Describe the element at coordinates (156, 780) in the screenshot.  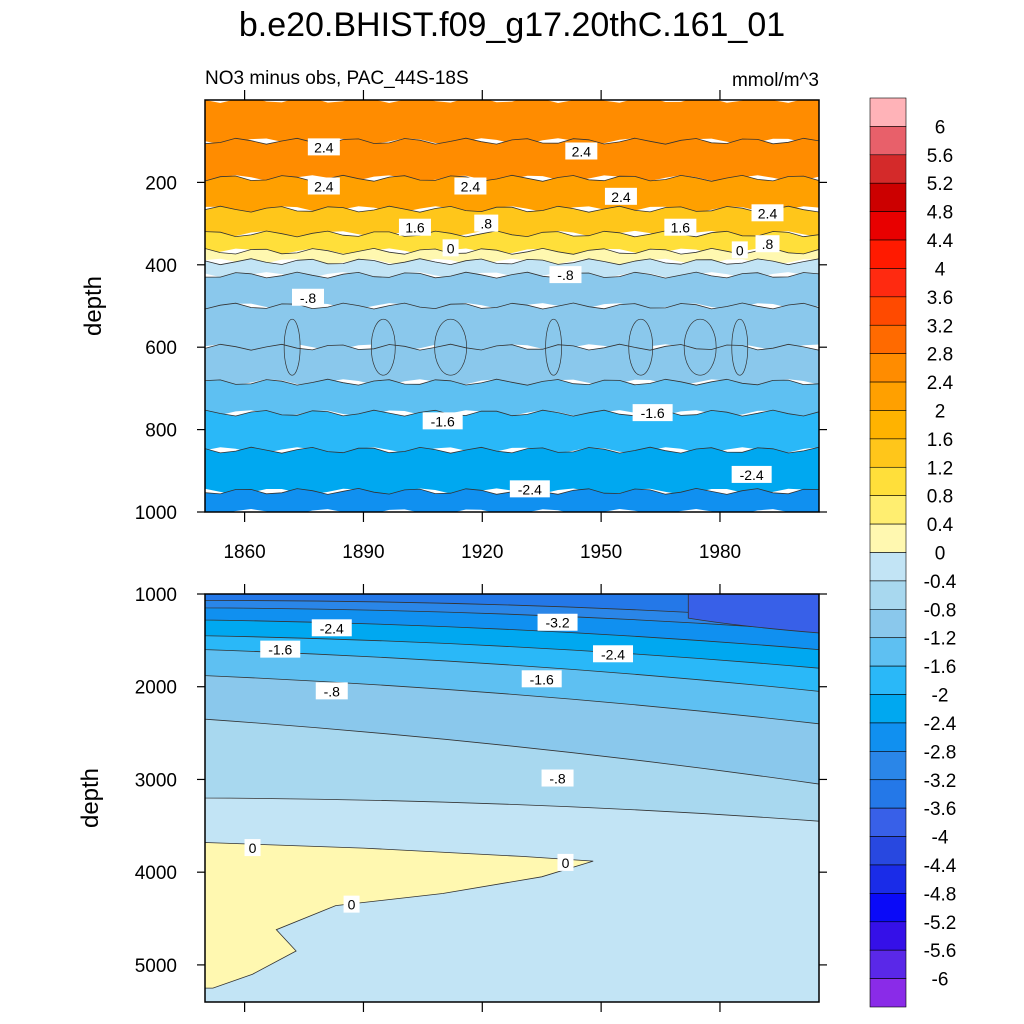
I see `y-tick-label: 3000` at that location.